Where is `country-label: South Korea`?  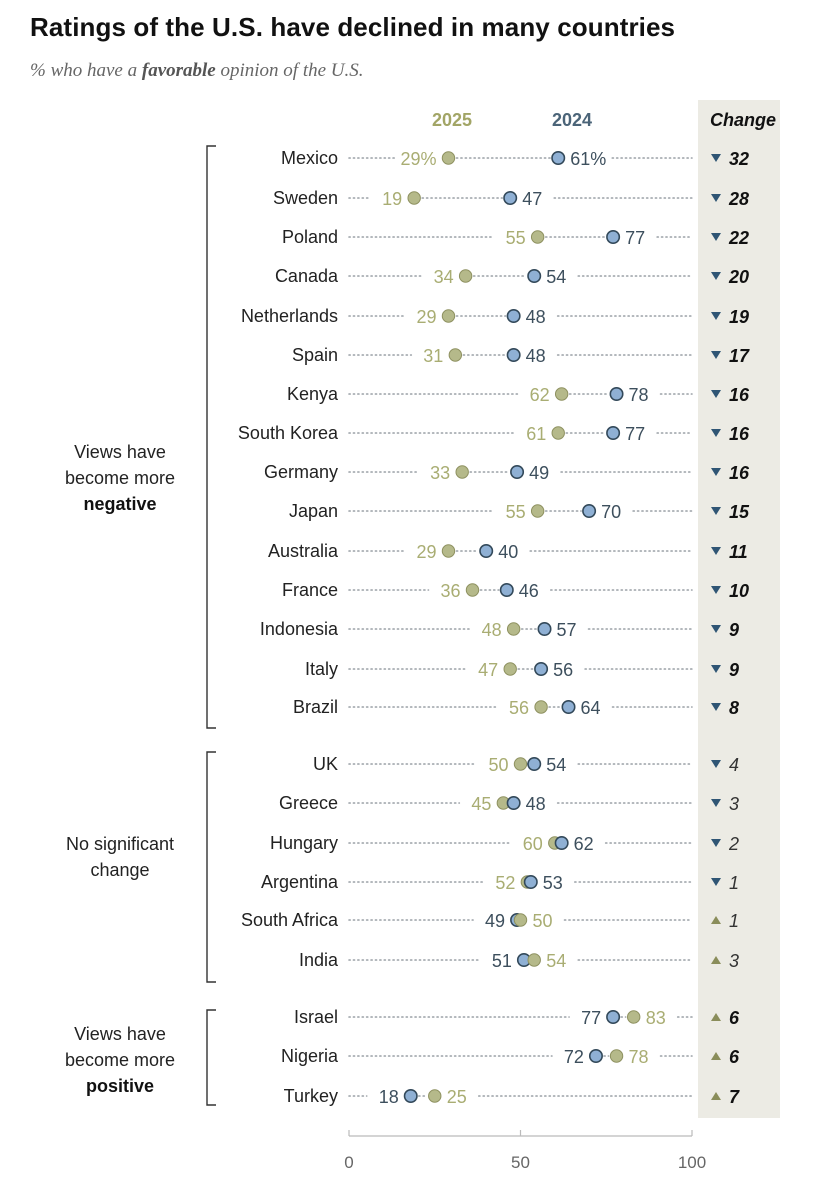 country-label: South Korea is located at coordinates (288, 433).